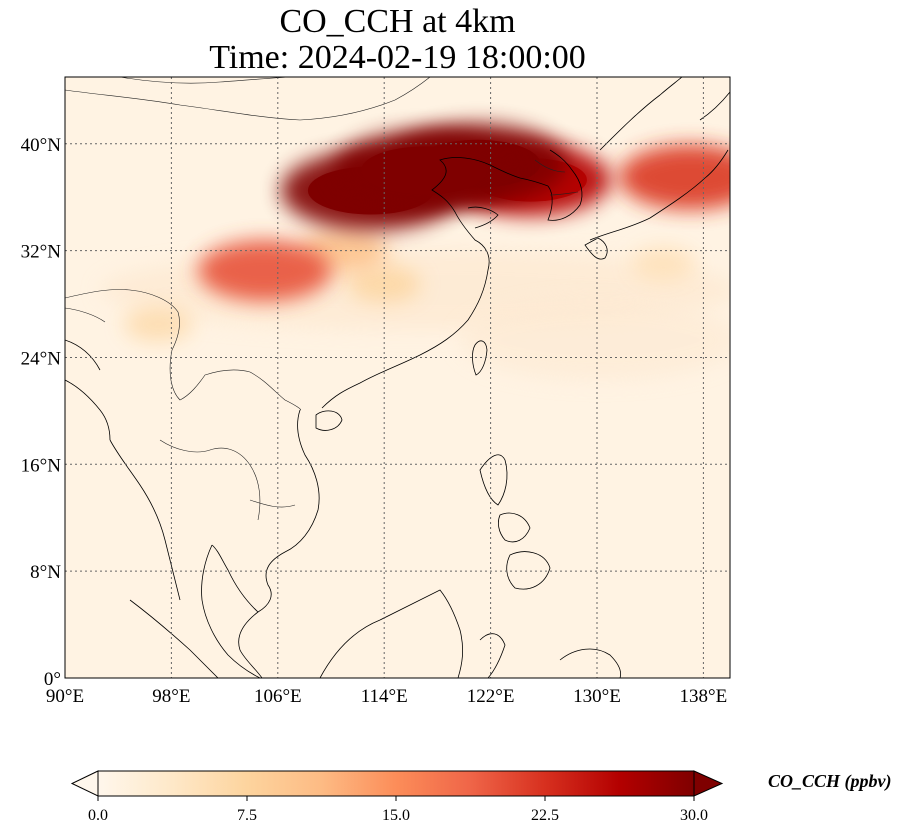  Describe the element at coordinates (397, 57) in the screenshot. I see `plot-subtitle-time: Time: 2024-02-19 18:00:00` at that location.